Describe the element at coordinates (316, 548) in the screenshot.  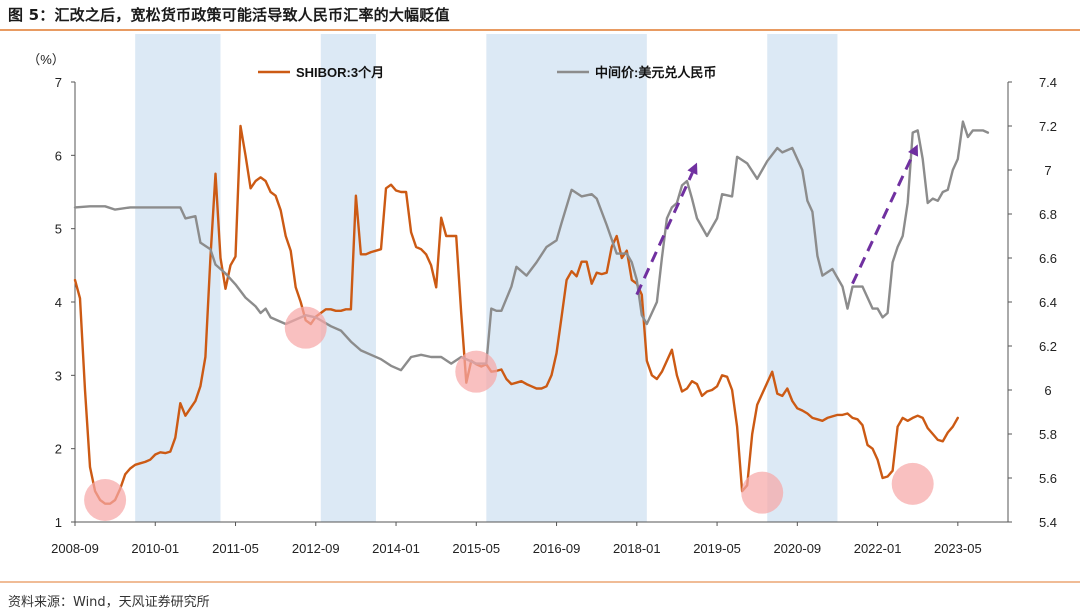
I see `x-tick-label: 2012-09` at that location.